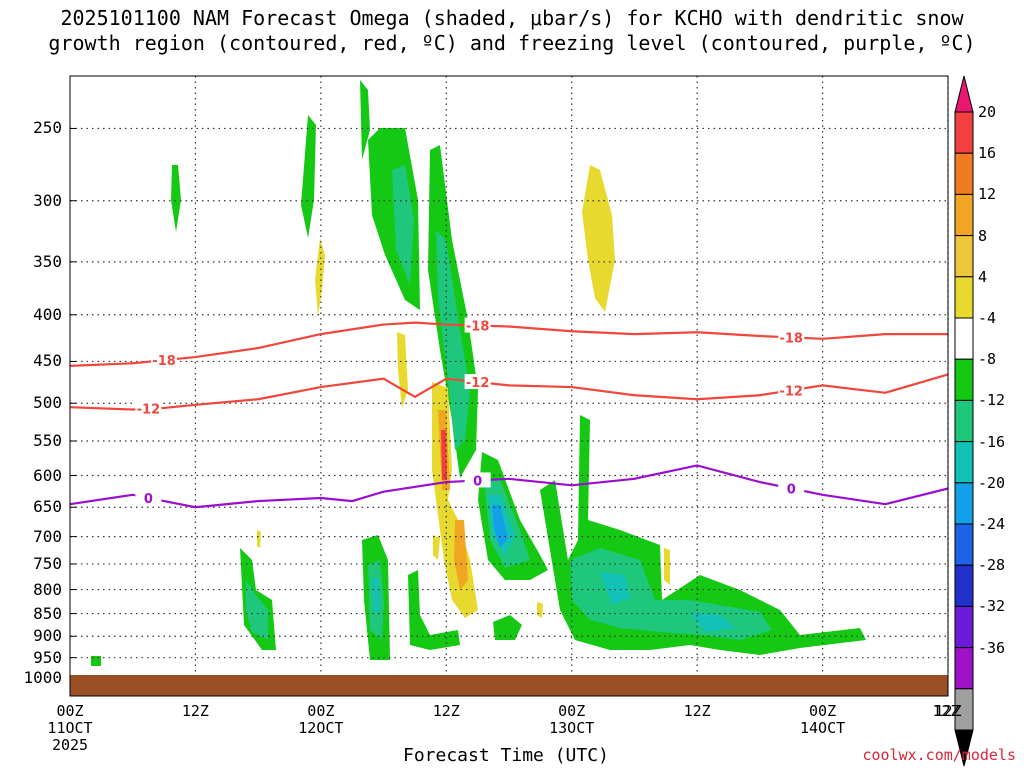 The image size is (1024, 768). What do you see at coordinates (47, 507) in the screenshot?
I see `y-tick-label: 650` at bounding box center [47, 507].